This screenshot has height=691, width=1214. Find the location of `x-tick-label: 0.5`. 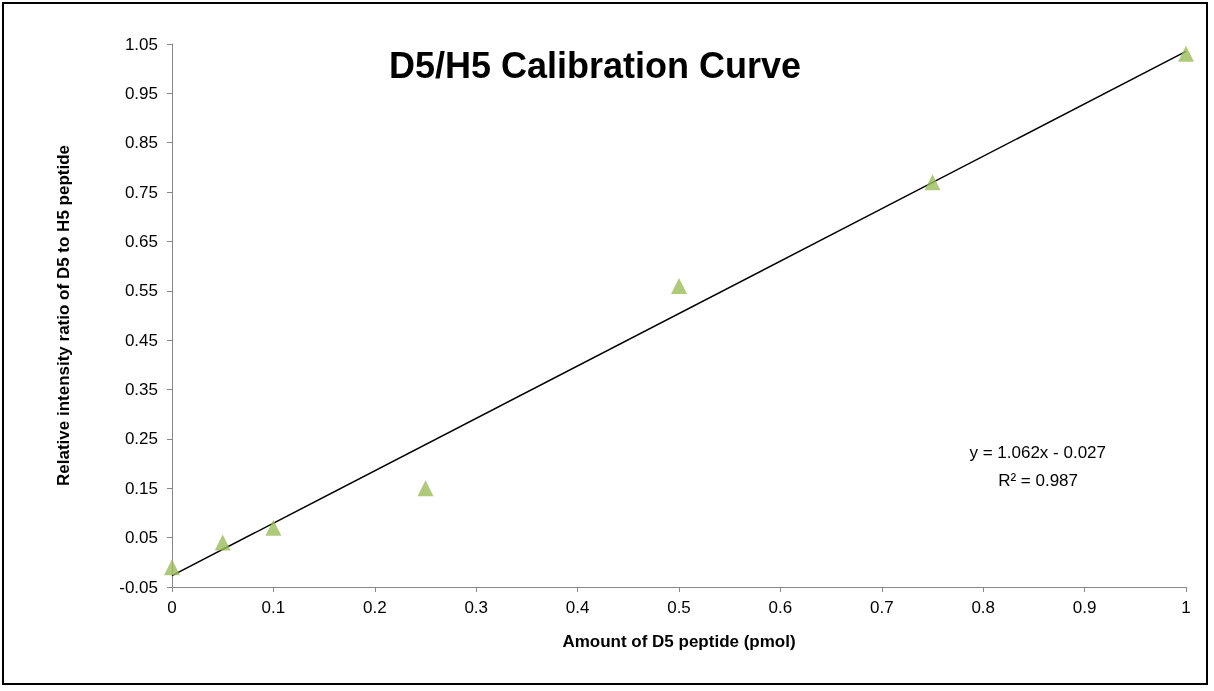

x-tick-label: 0.5 is located at coordinates (679, 607).